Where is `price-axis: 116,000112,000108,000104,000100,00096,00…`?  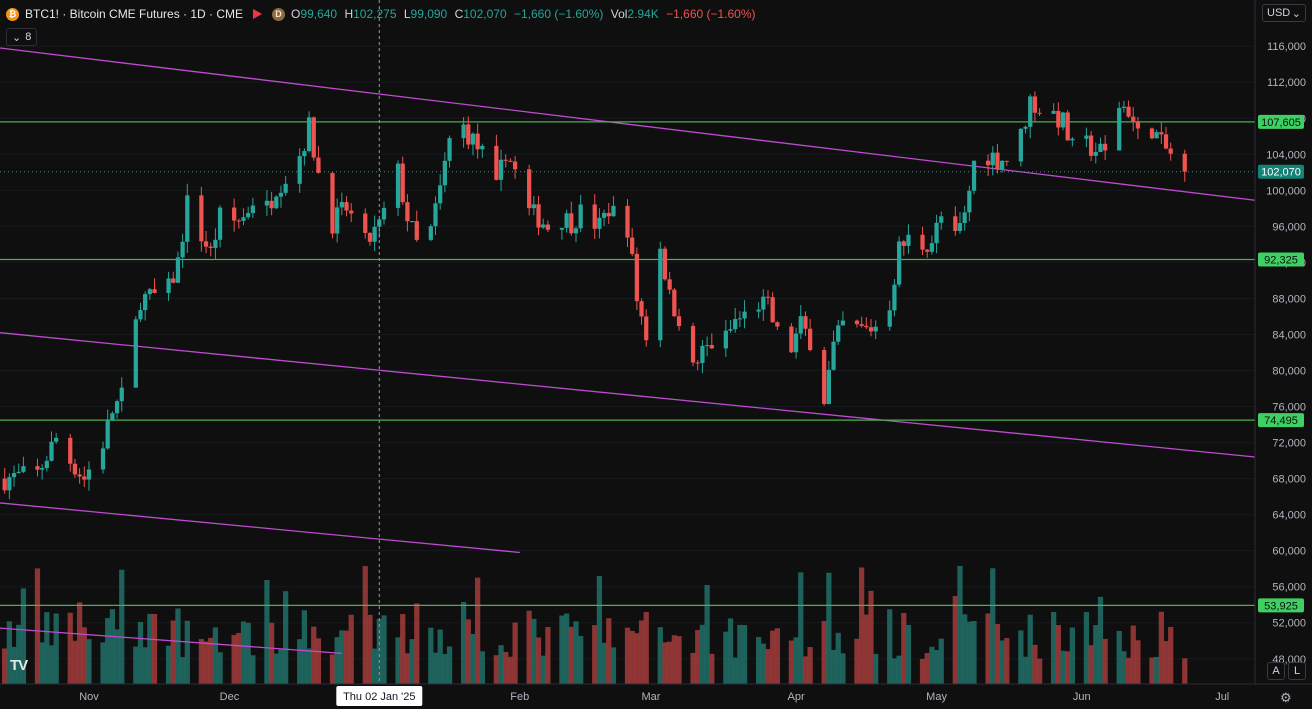 price-axis: 116,000112,000108,000104,000100,00096,00… is located at coordinates (1283, 354).